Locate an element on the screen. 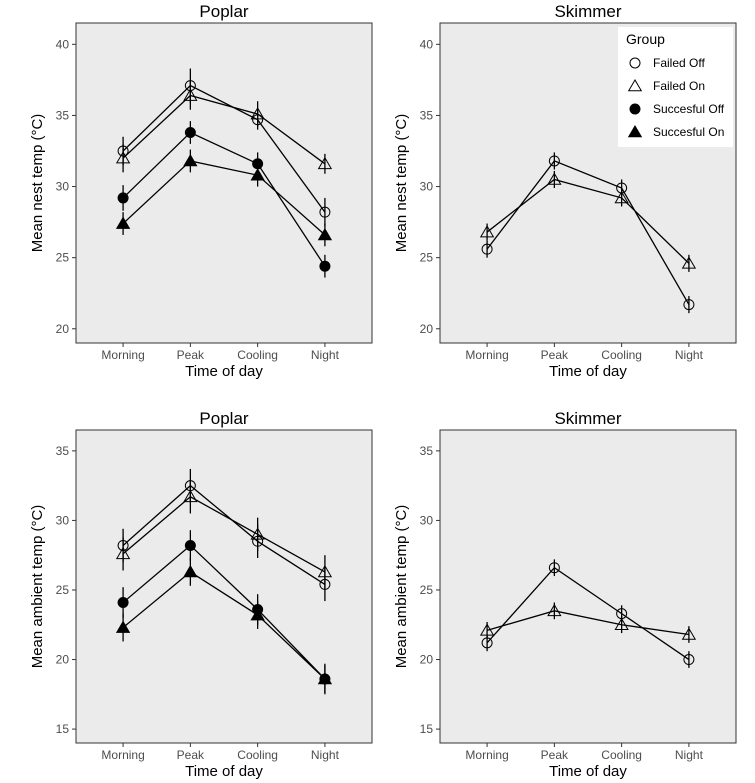 Image resolution: width=755 pixels, height=783 pixels. legend-entry: Succesful Off is located at coordinates (677, 109).